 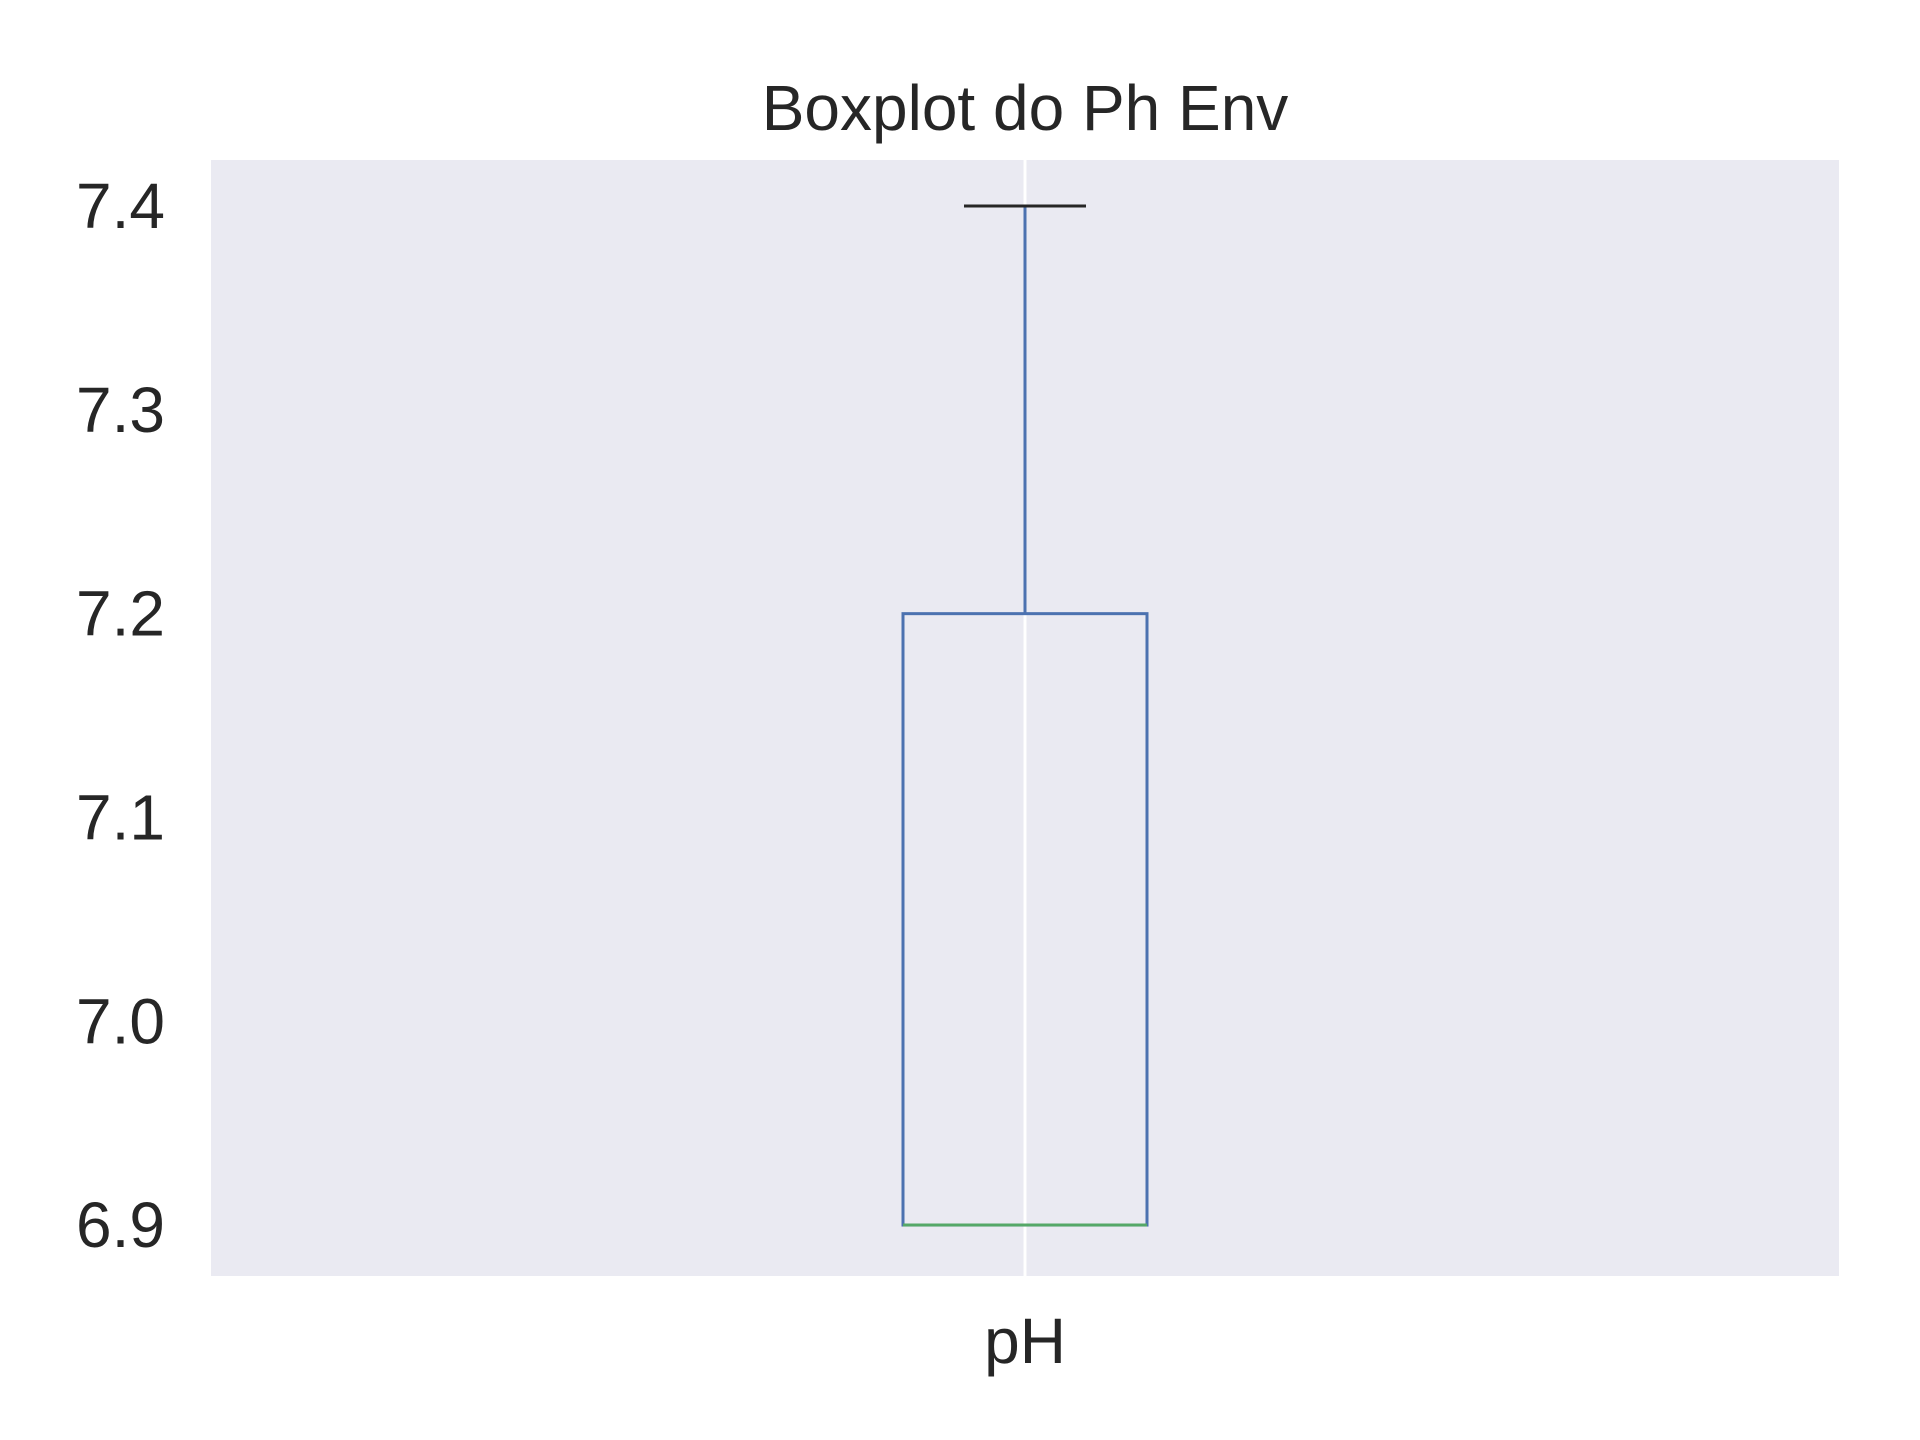 I want to click on x-tick-labels: pH, so click(x=1025, y=1341).